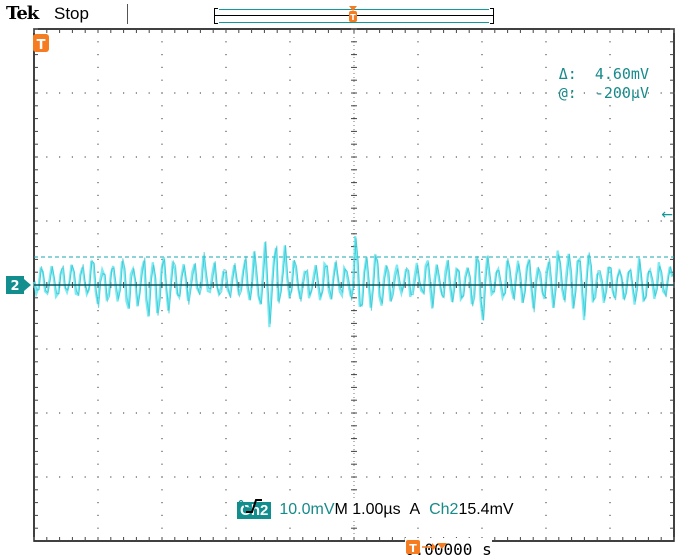  What do you see at coordinates (567, 74) in the screenshot?
I see `cursor-delta-label: Δ:` at bounding box center [567, 74].